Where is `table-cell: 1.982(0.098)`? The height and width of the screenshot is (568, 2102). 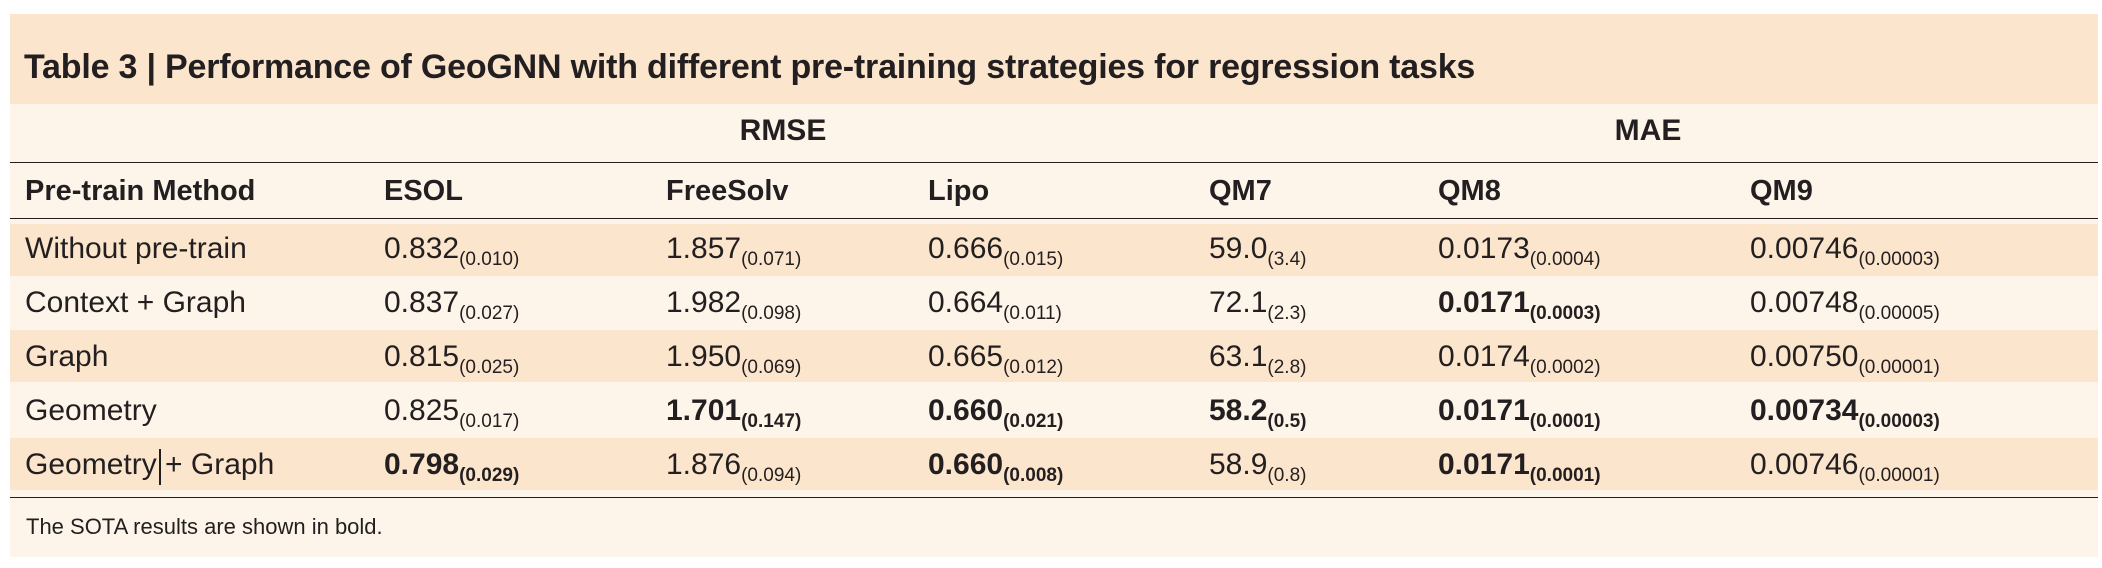
table-cell: 1.982(0.098) is located at coordinates (733, 304).